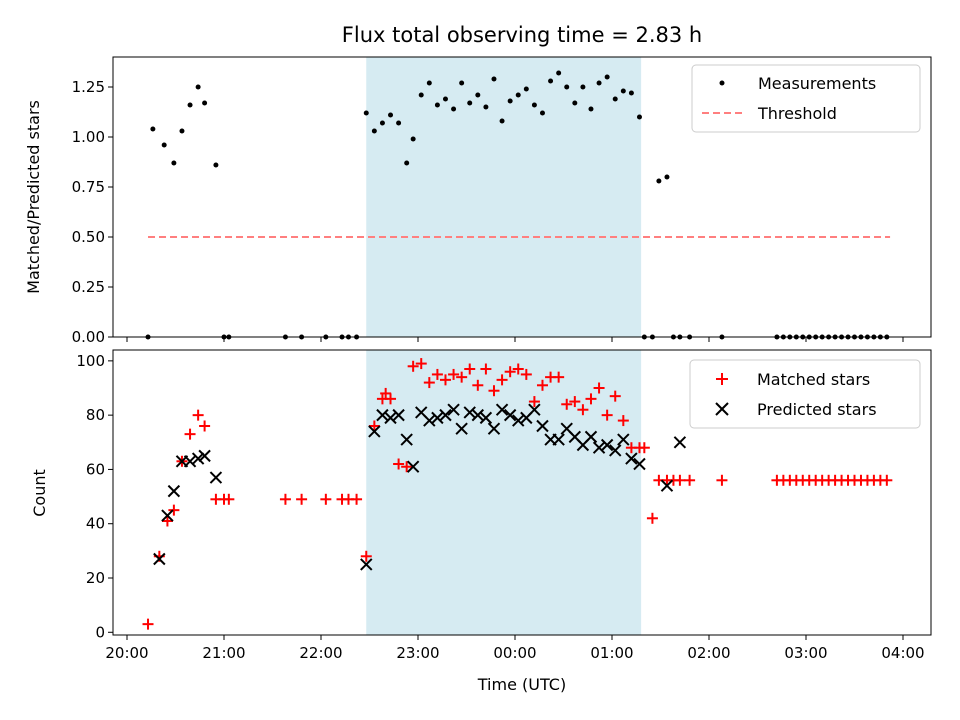 Image resolution: width=960 pixels, height=720 pixels. I want to click on x-axis-label: Time (UTC), so click(521, 684).